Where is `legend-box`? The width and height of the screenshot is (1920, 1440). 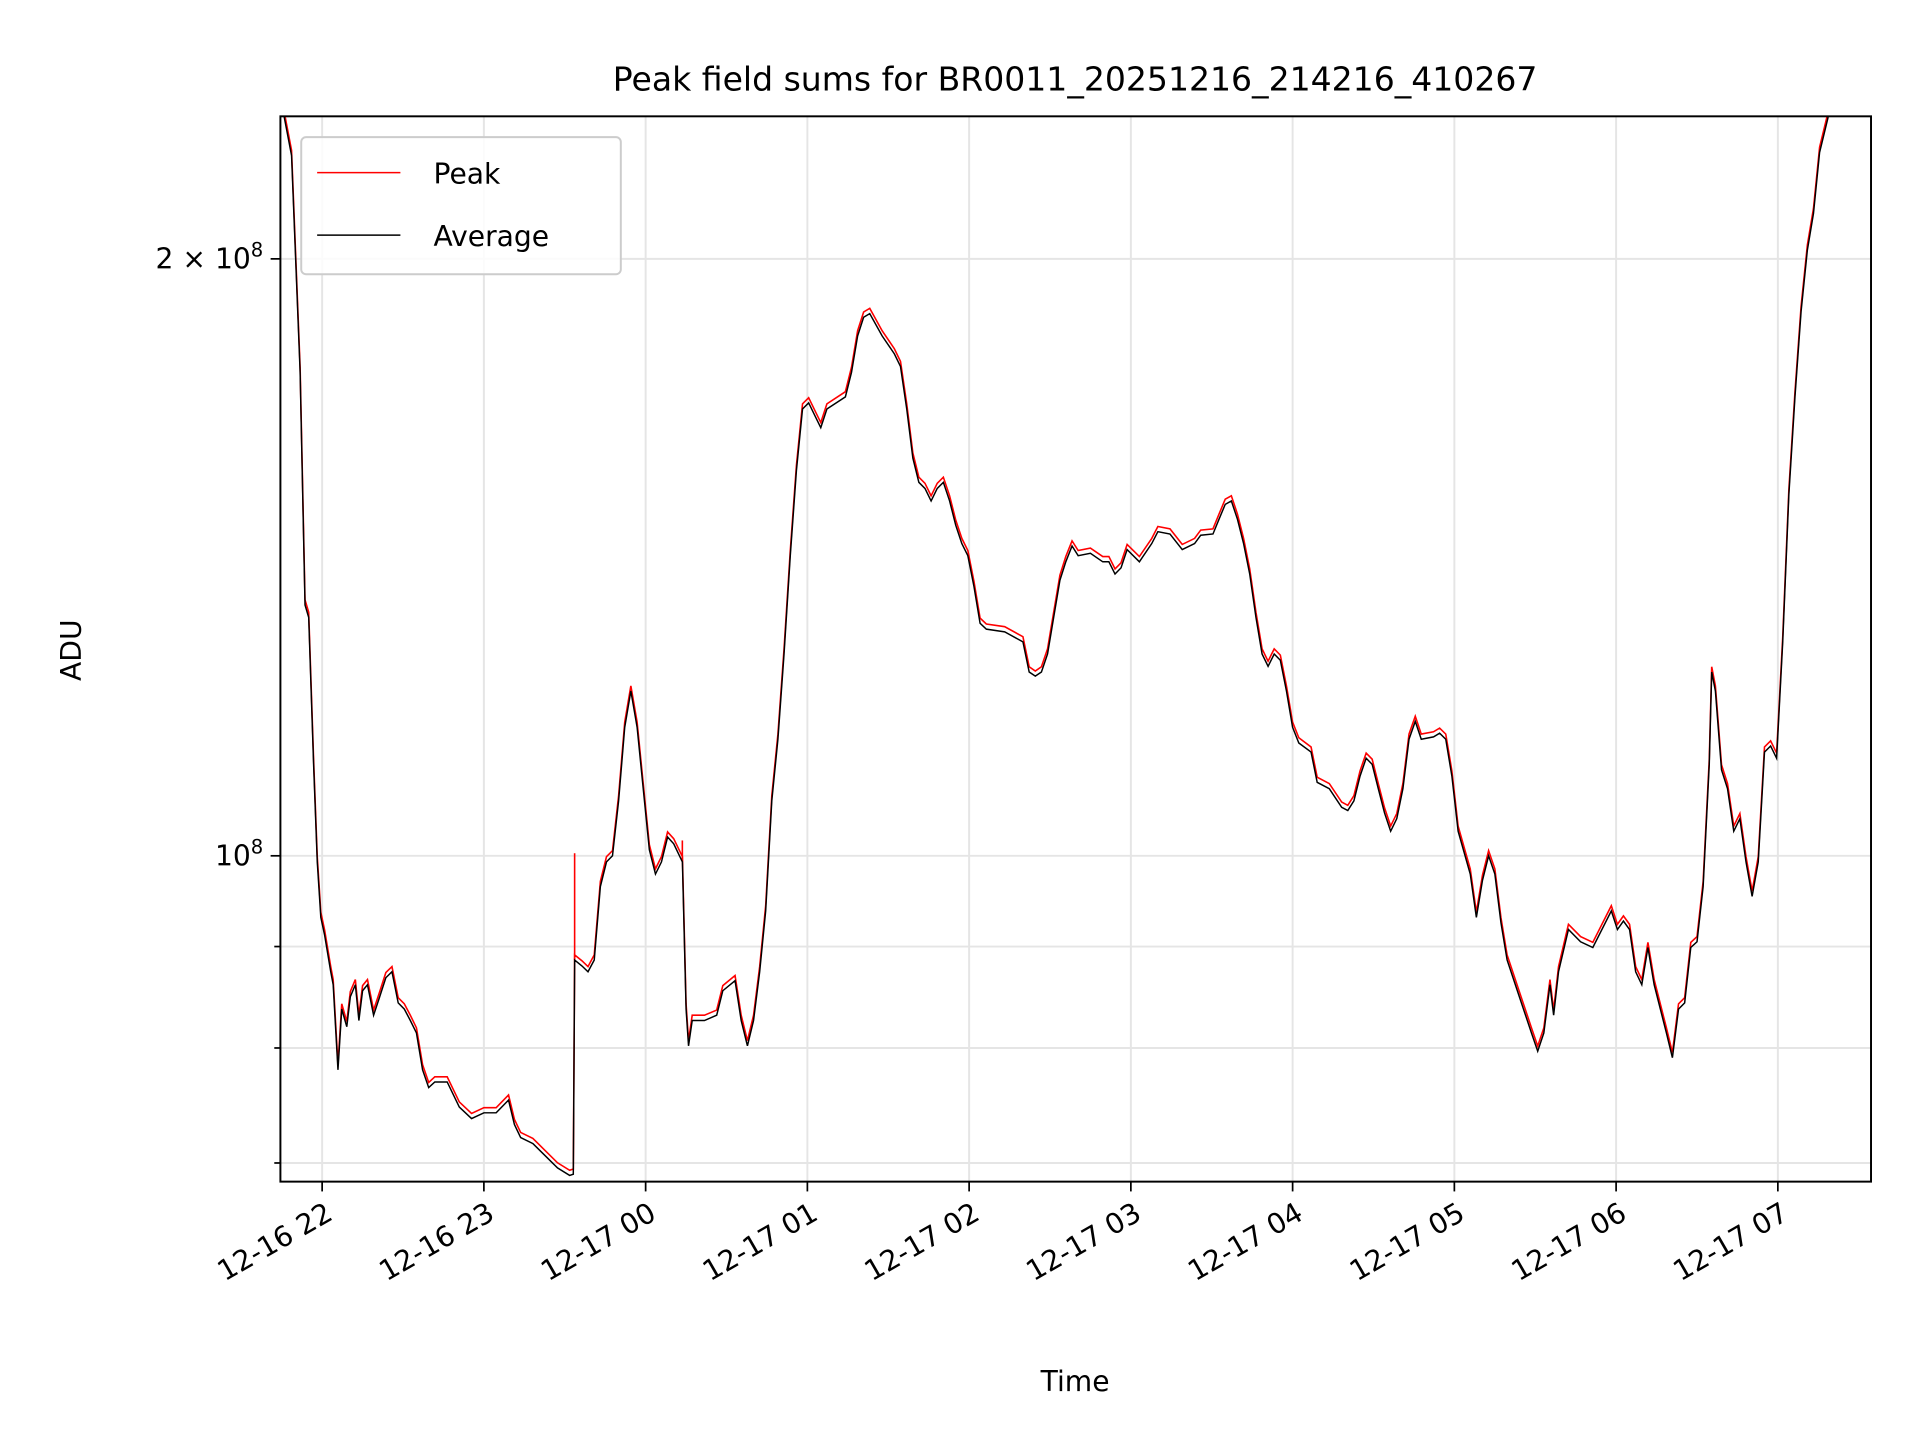
legend-box is located at coordinates (461, 206).